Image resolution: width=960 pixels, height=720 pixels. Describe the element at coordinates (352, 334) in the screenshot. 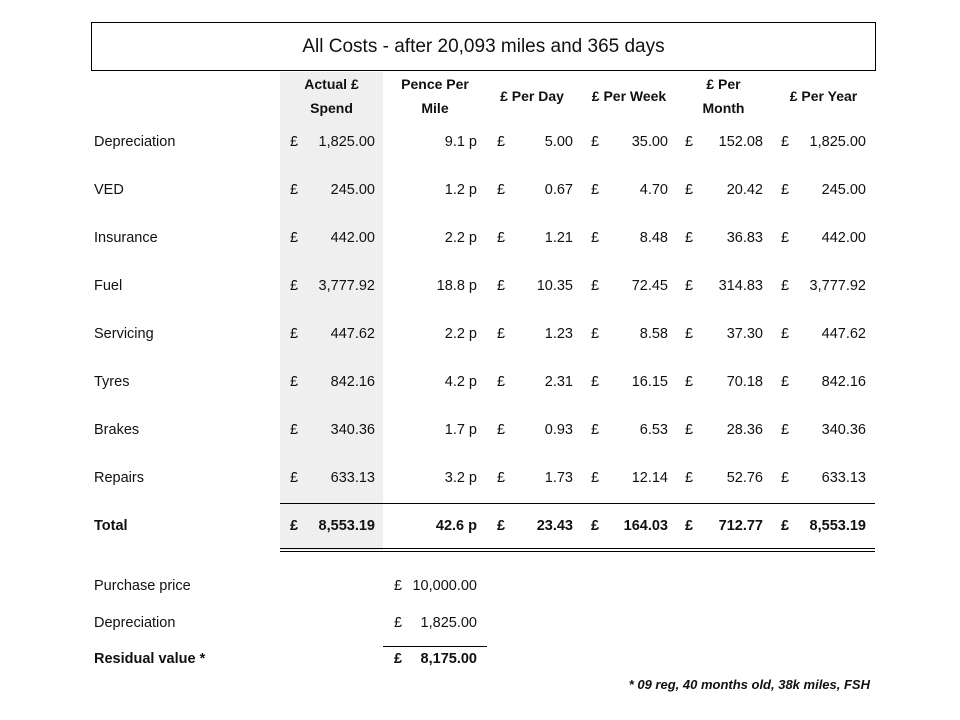

I see `cell-actual: 447.62` at that location.